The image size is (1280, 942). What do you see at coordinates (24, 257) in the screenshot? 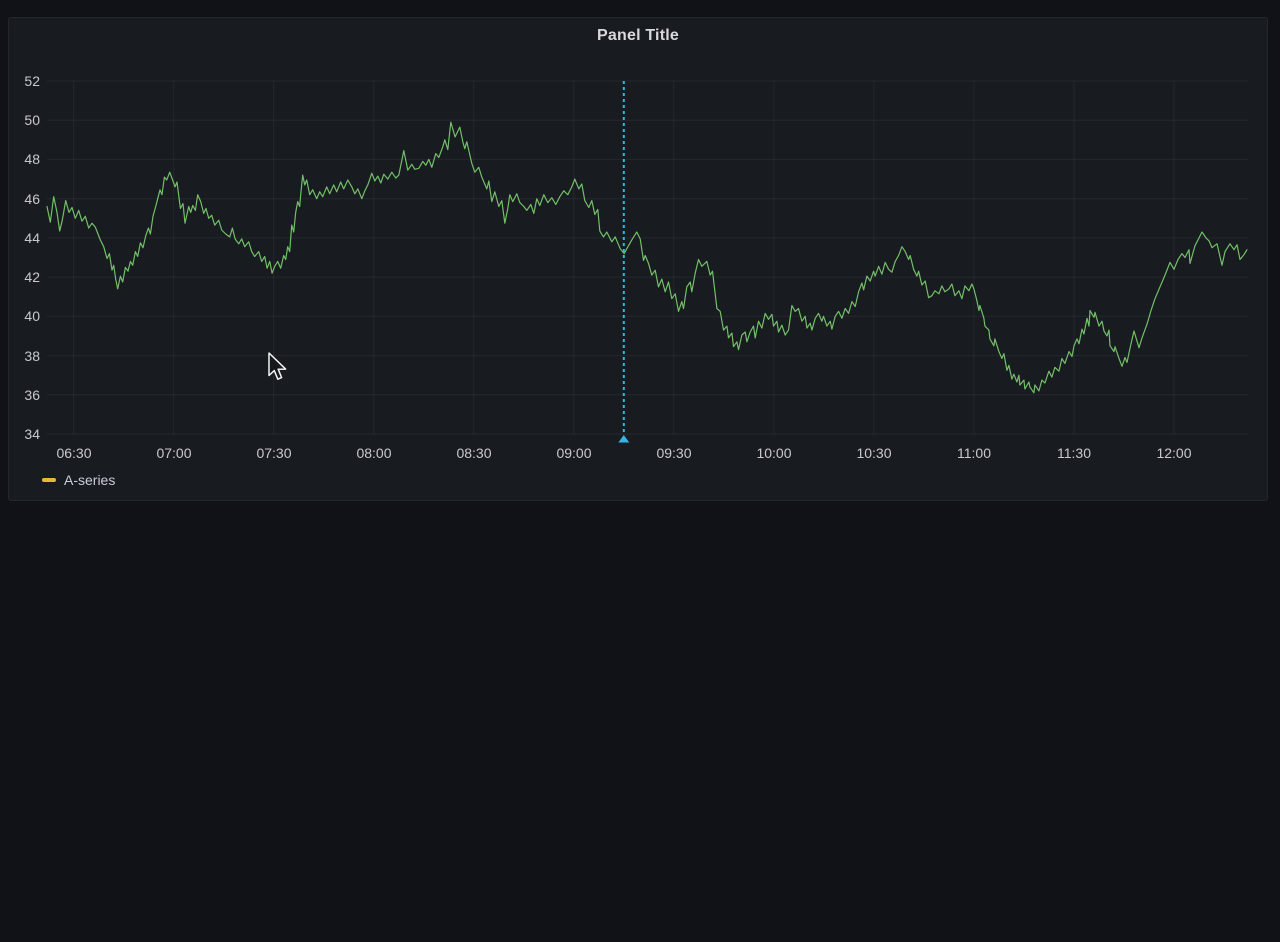
I see `y-axis: 34 36 38 40 42 44 46 48 50 52` at bounding box center [24, 257].